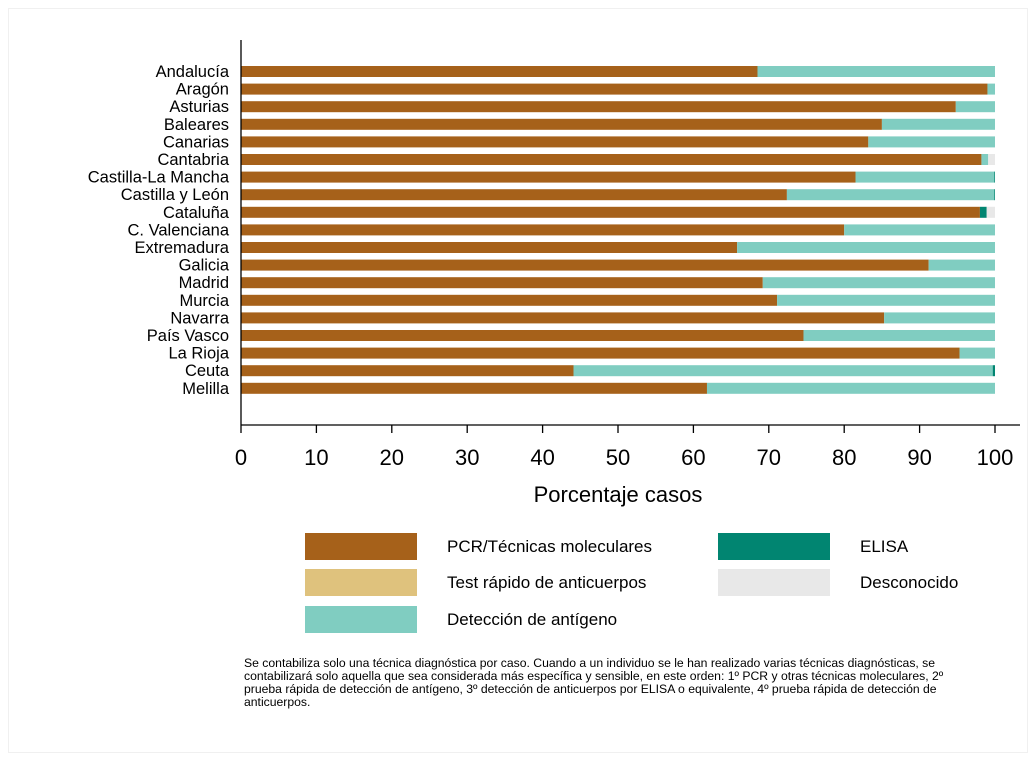 The height and width of the screenshot is (761, 1035). I want to click on category-label: Asturias, so click(199, 107).